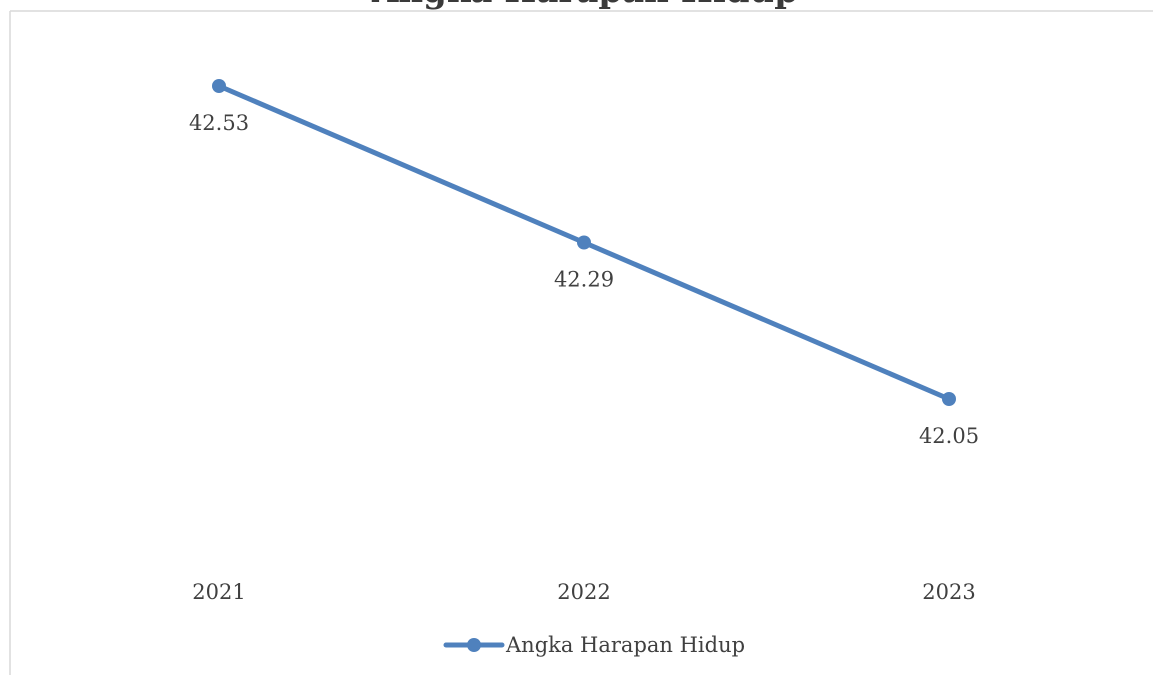  What do you see at coordinates (218, 592) in the screenshot?
I see `x-tick-label-2021: 2021` at bounding box center [218, 592].